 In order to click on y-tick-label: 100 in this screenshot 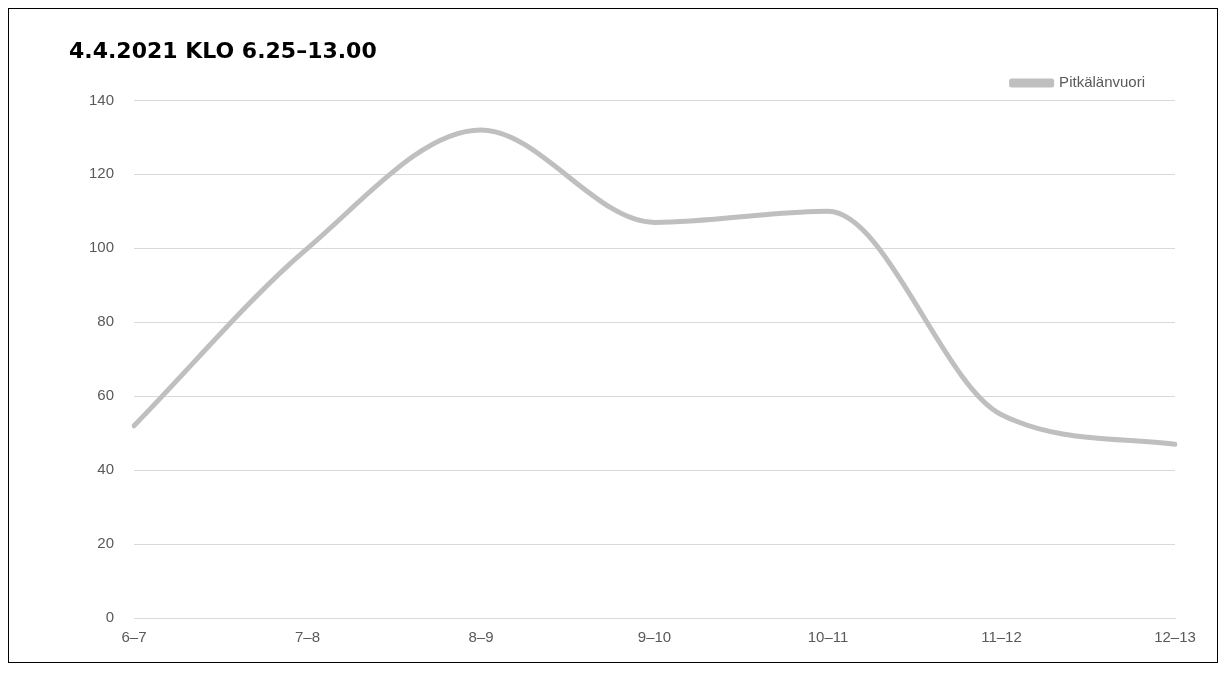, I will do `click(102, 247)`.